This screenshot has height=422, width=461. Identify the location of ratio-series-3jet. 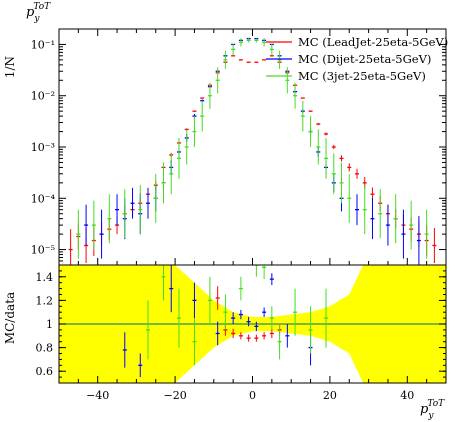
(237, 315).